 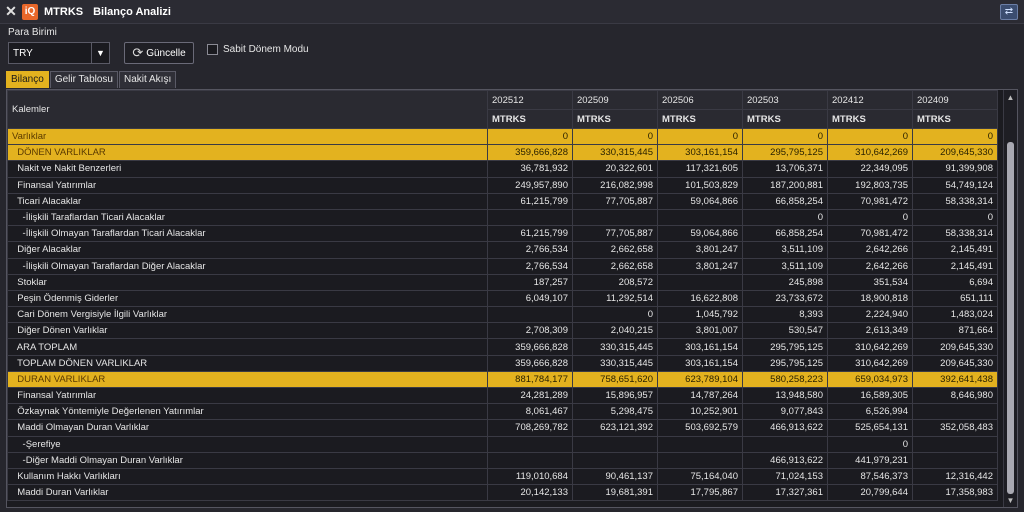 What do you see at coordinates (502, 282) in the screenshot?
I see `table-row: Stoklar 187,257 208,572 245,898 351,534 6,694` at bounding box center [502, 282].